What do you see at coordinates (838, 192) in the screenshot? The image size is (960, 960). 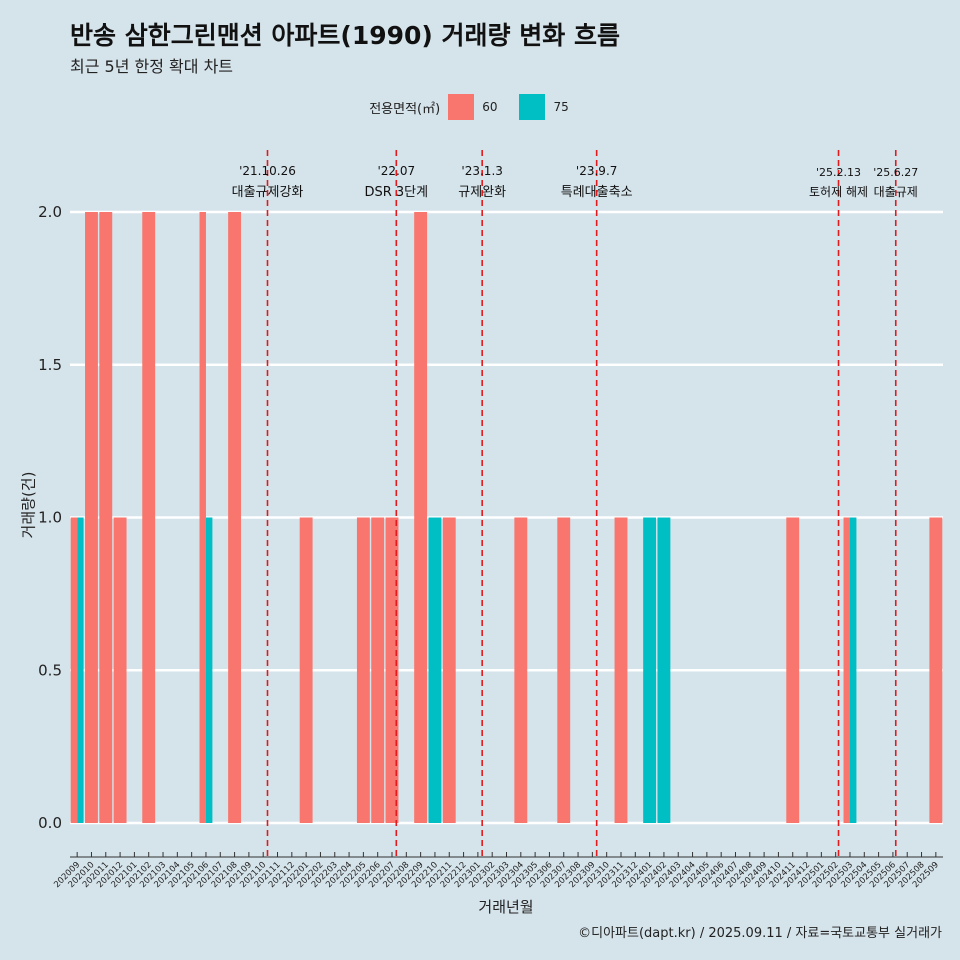 I see `event-label: 토허제 해제` at bounding box center [838, 192].